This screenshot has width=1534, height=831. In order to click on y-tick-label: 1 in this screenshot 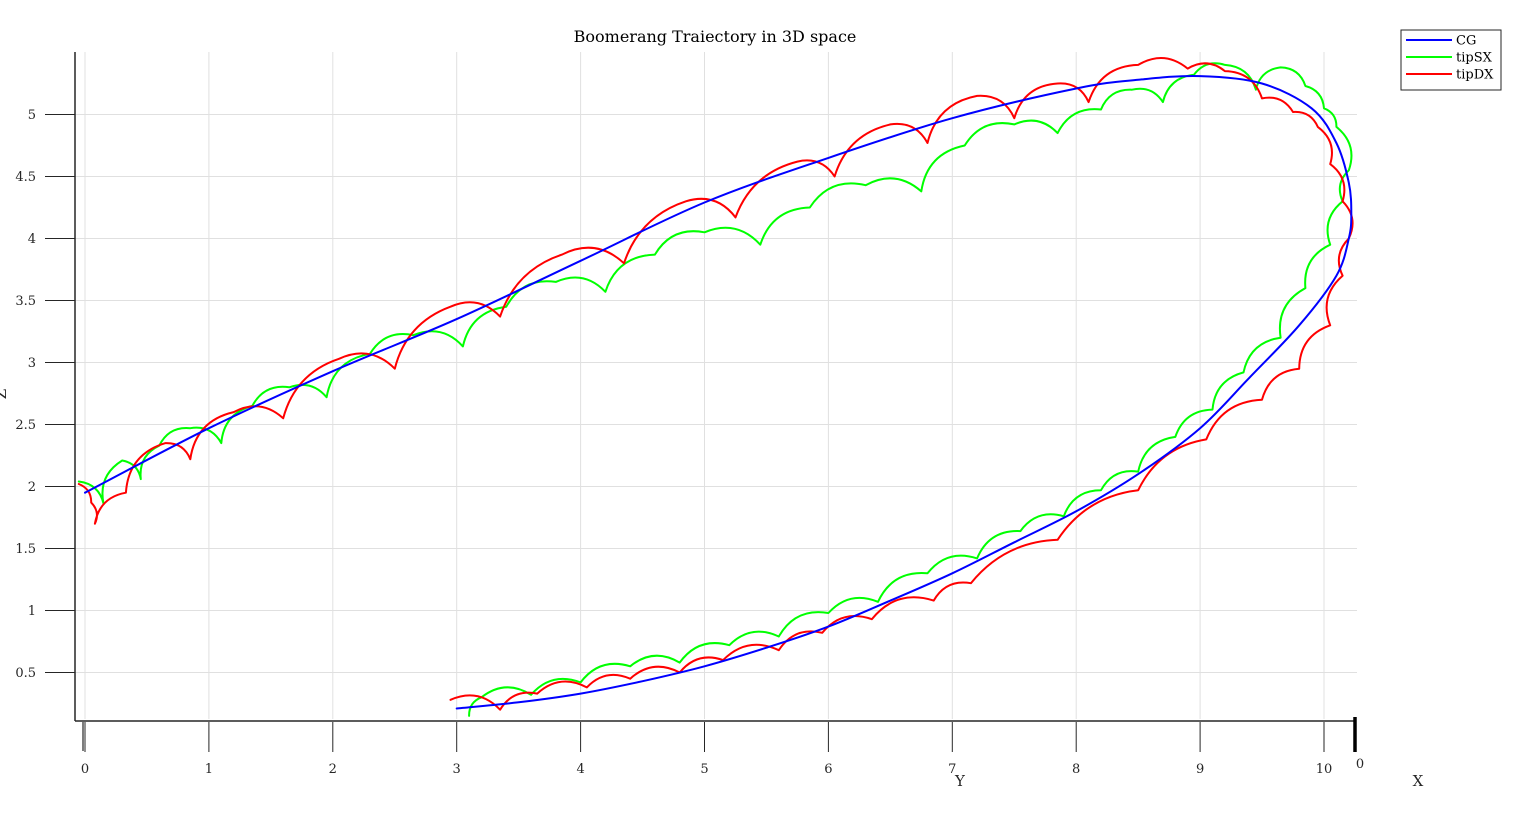, I will do `click(32, 611)`.